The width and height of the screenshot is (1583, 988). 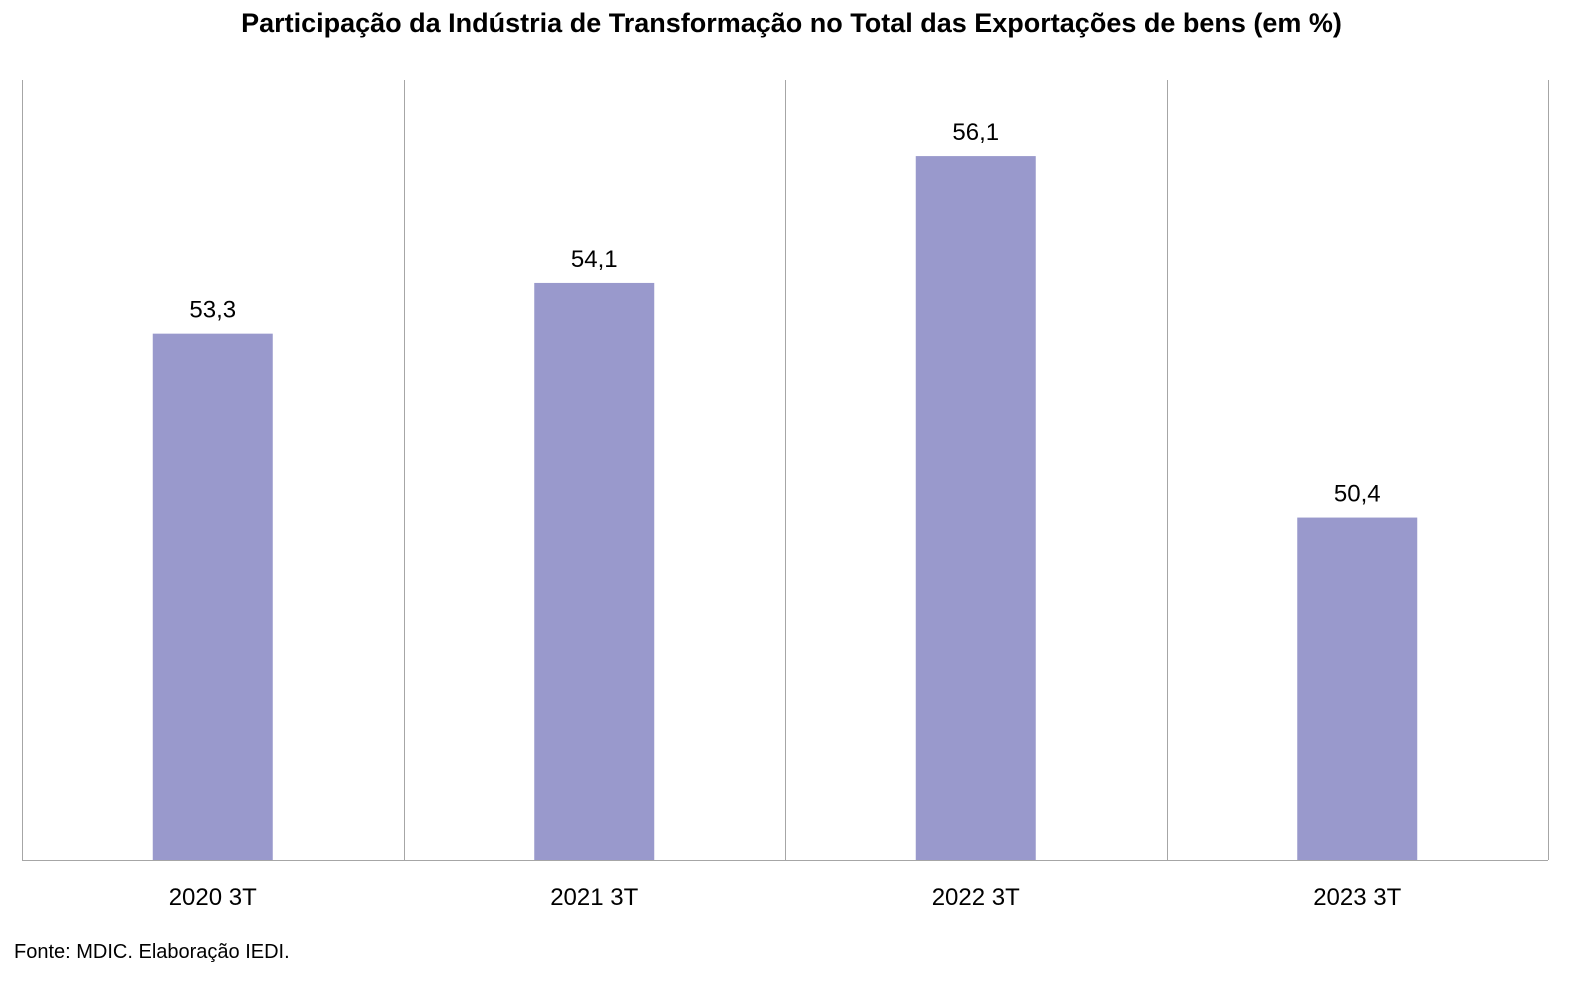 I want to click on x-tick-labels: 2020 3T 2021 3T 2022 3T 2023 3T, so click(x=785, y=897).